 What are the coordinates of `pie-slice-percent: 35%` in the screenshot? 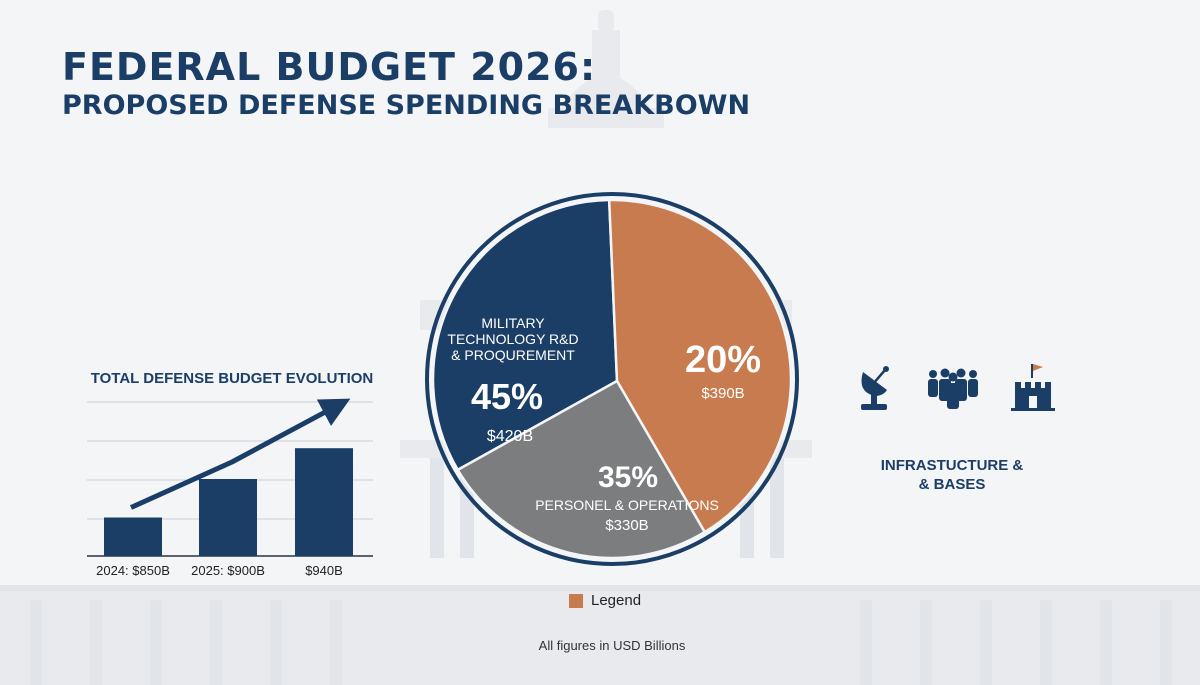 It's located at (628, 477).